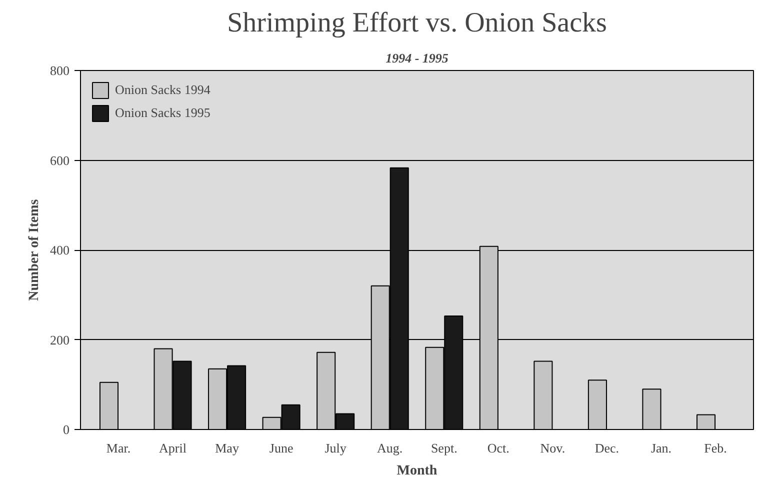 The height and width of the screenshot is (481, 773). Describe the element at coordinates (227, 448) in the screenshot. I see `x-tick-label: May` at that location.